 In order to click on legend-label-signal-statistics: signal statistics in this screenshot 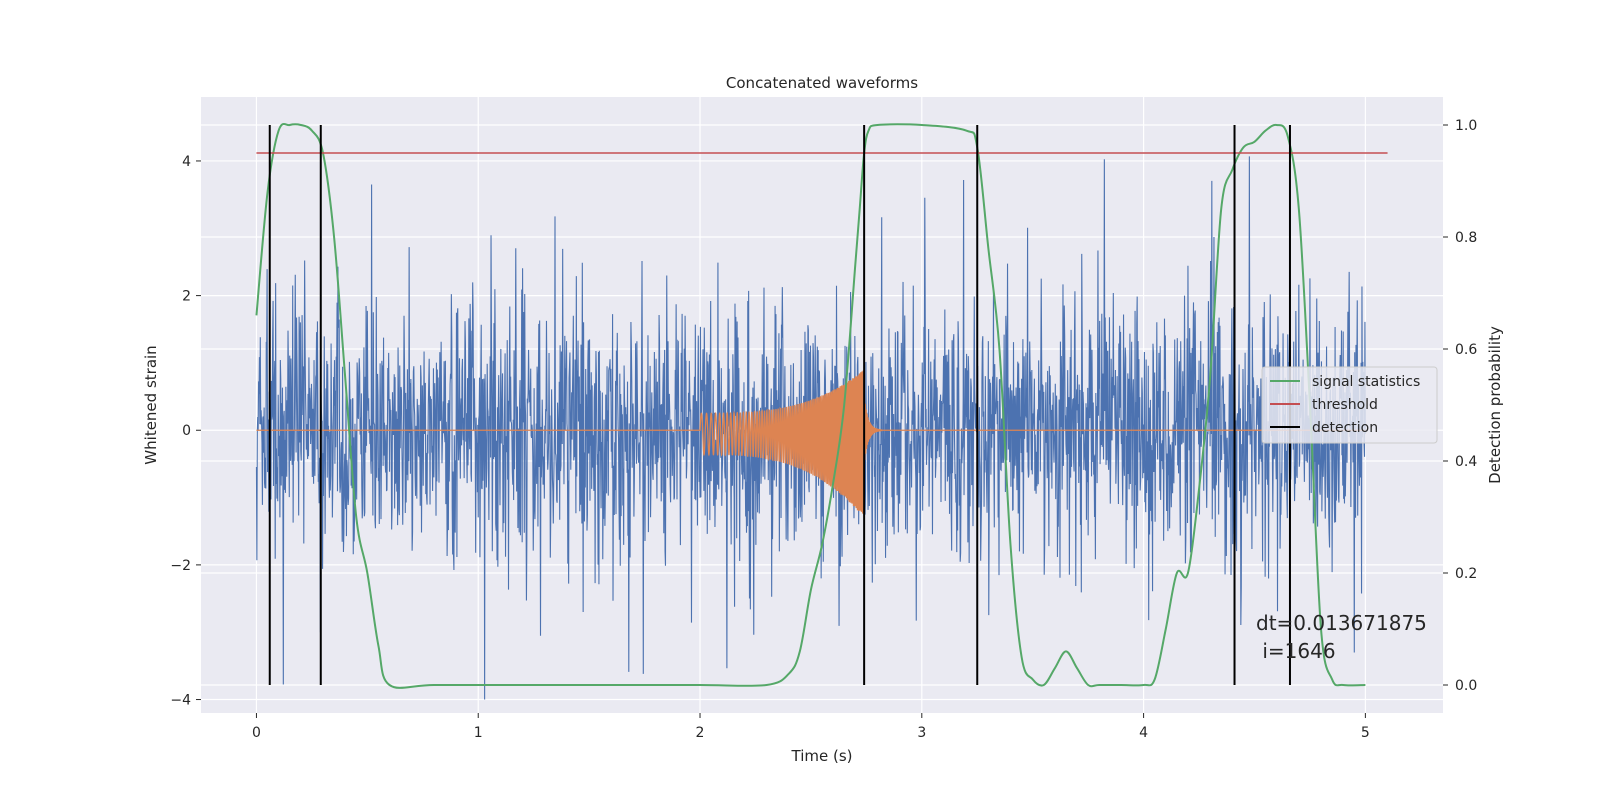, I will do `click(1366, 382)`.